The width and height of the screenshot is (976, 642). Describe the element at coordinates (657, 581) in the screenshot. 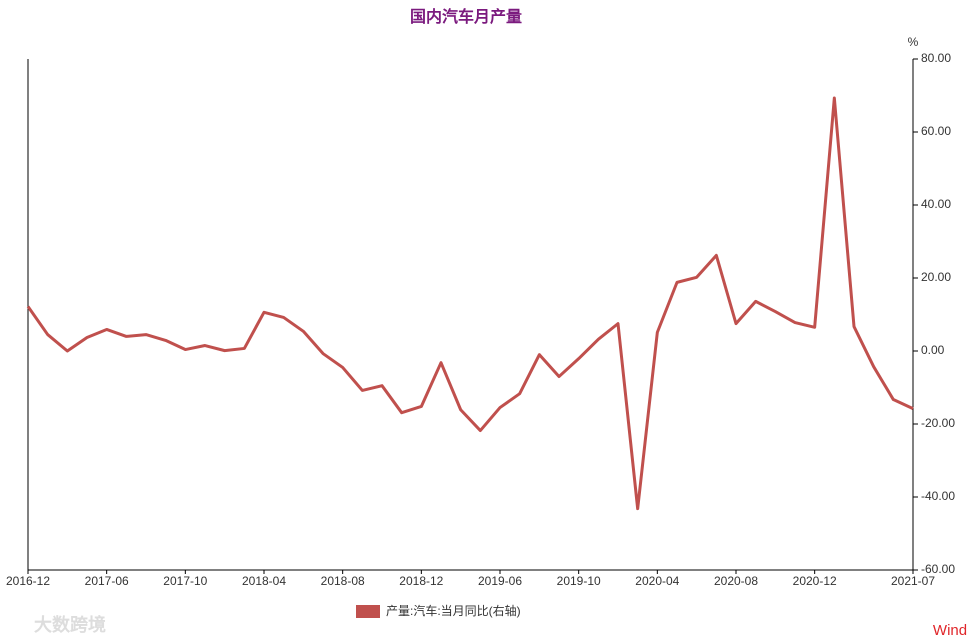

I see `x-tick-label: 2020-04` at that location.